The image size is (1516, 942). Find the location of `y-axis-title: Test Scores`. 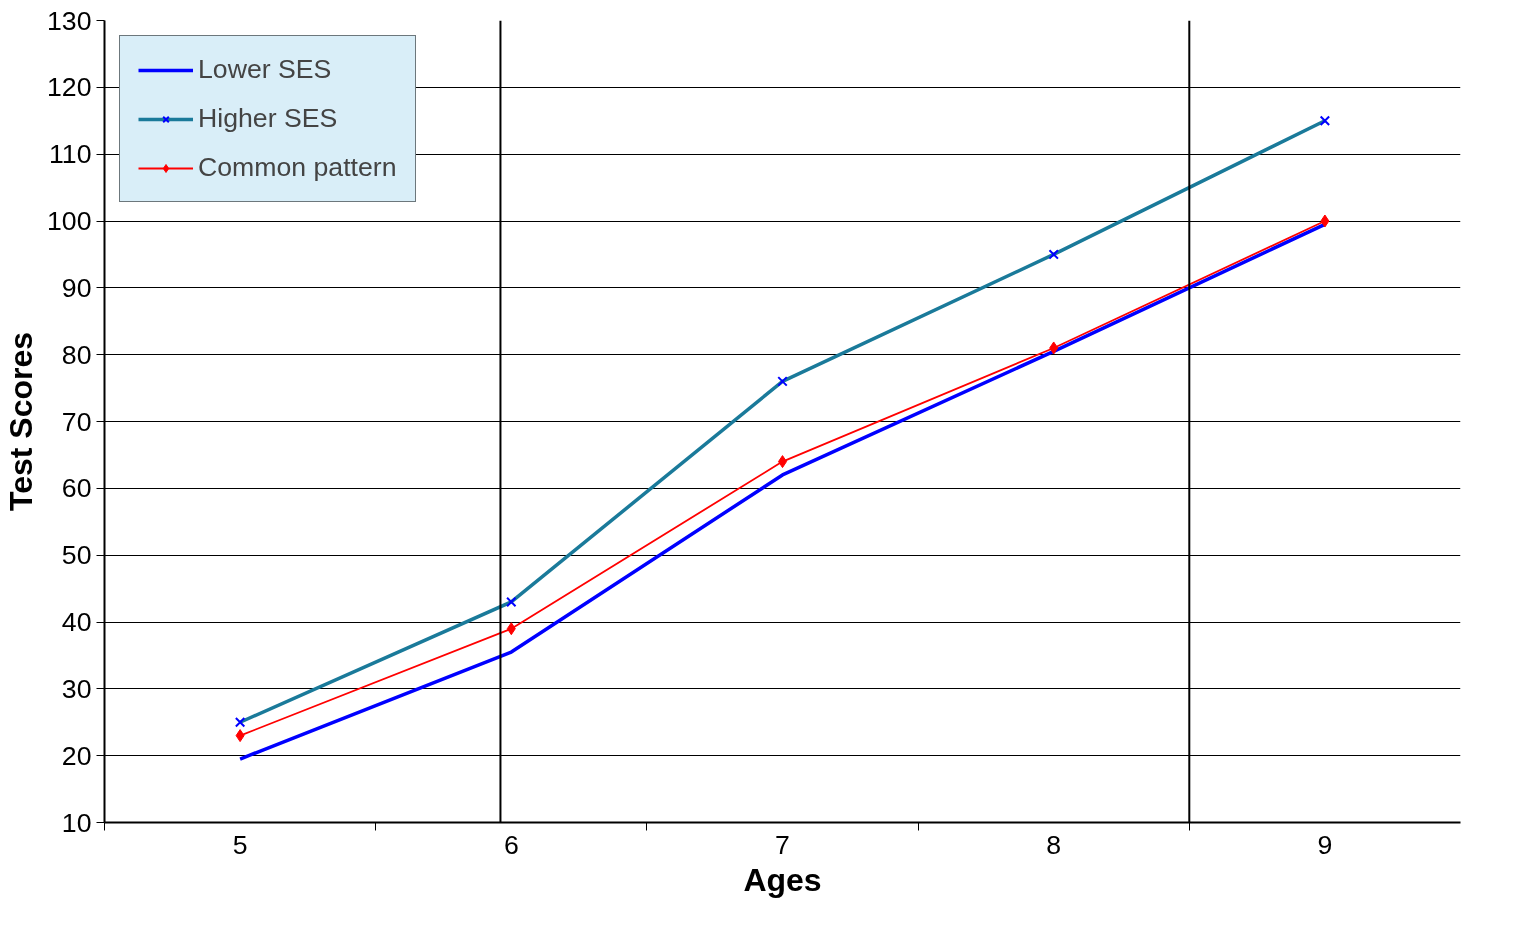

y-axis-title: Test Scores is located at coordinates (21, 421).